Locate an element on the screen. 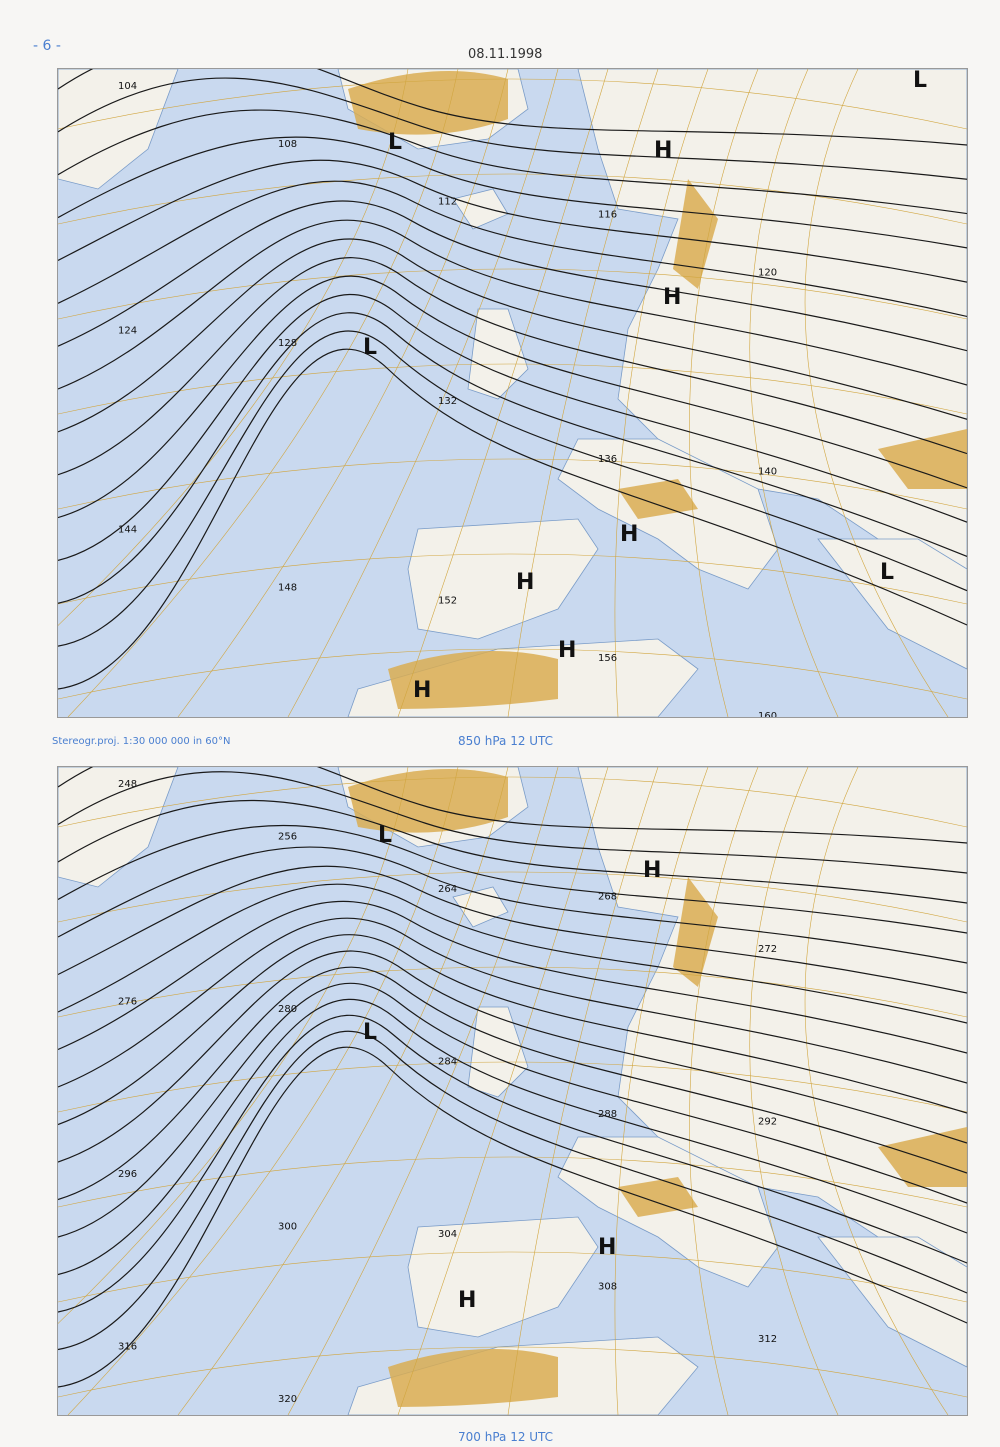  contour-label: 320 is located at coordinates (287, 1399).